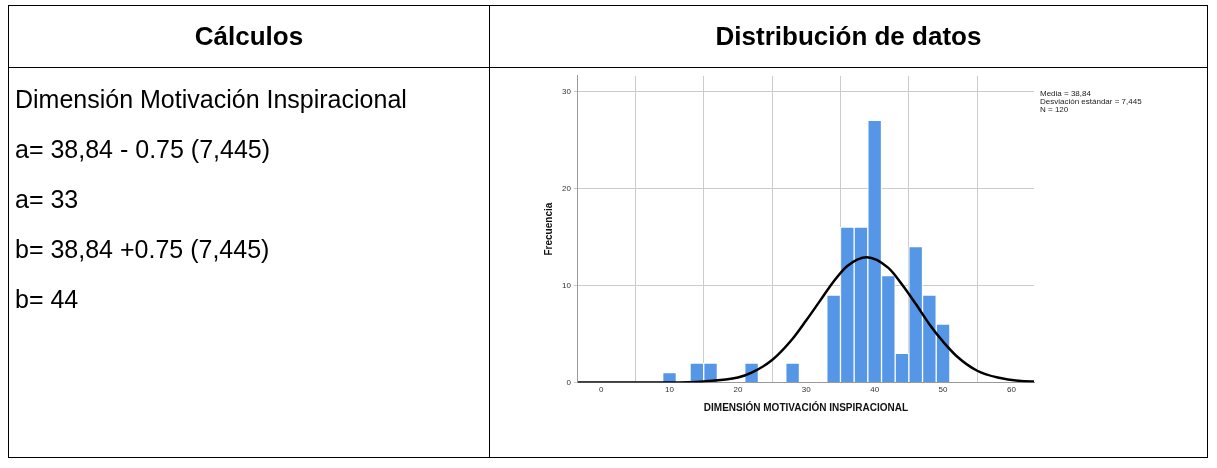 The width and height of the screenshot is (1217, 468). Describe the element at coordinates (601, 390) in the screenshot. I see `x-tick-label: 0` at that location.